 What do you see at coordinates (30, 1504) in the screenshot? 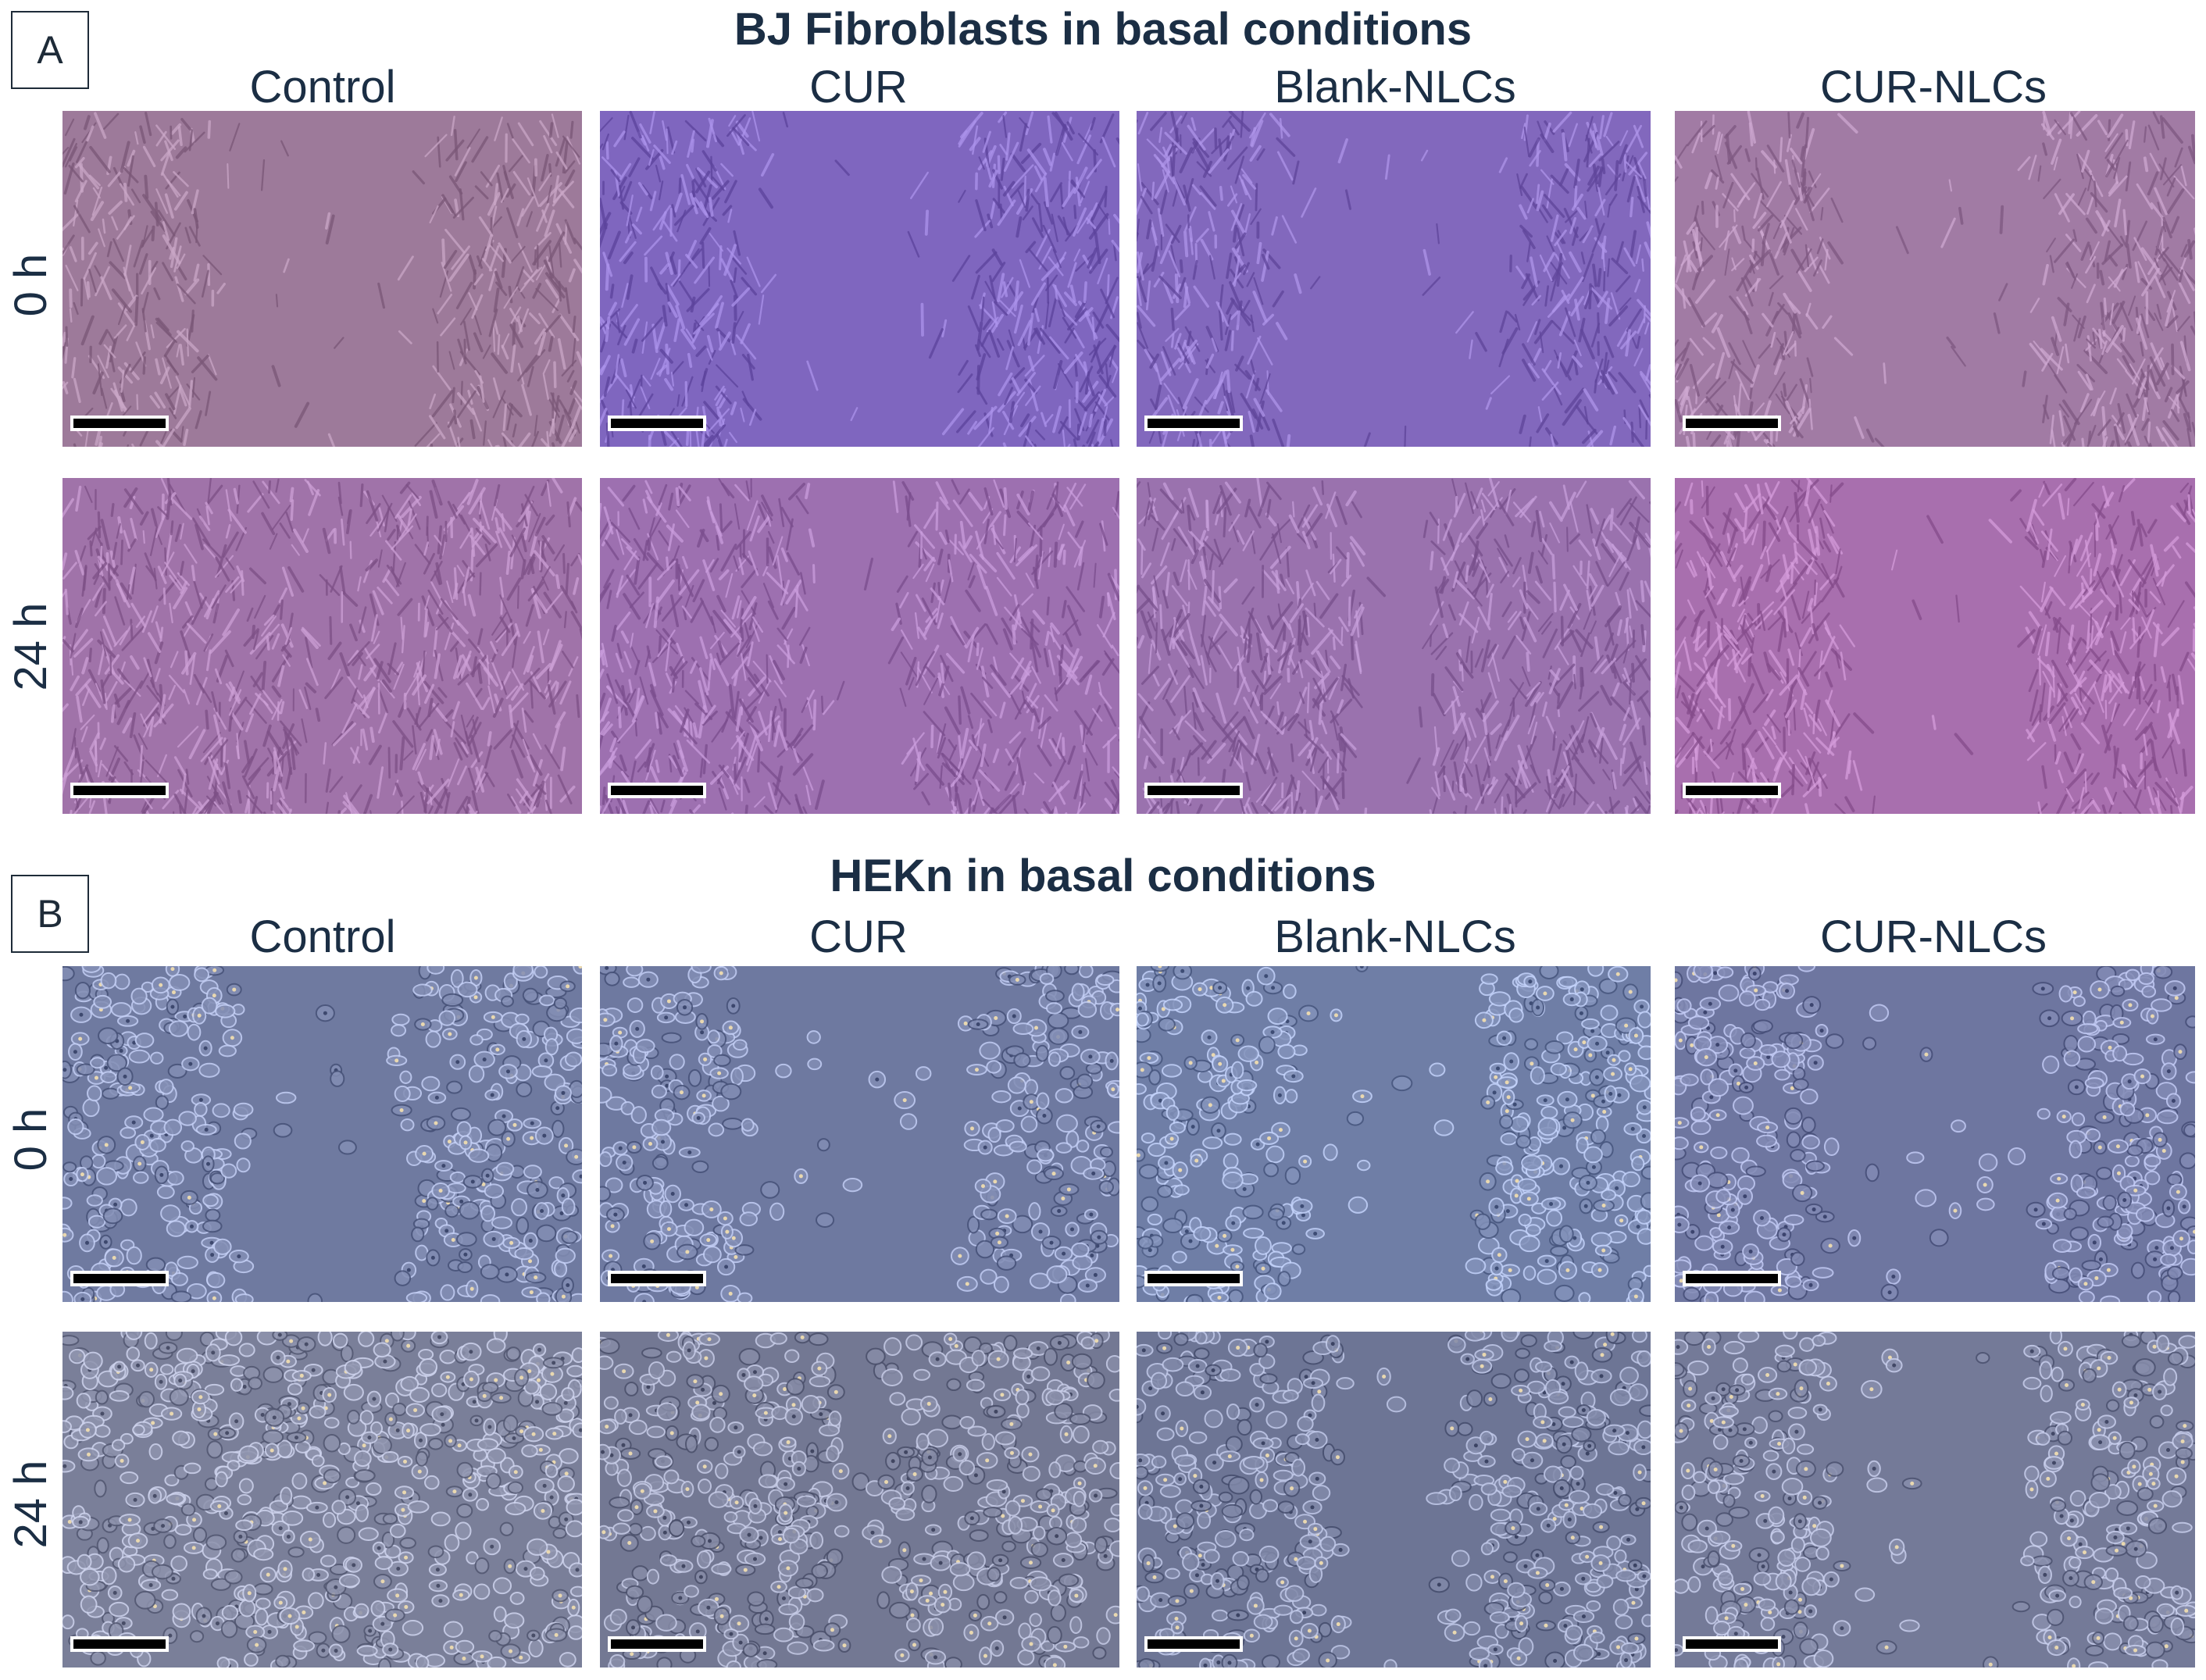
I see `panel-b-row-24h: 24 h` at bounding box center [30, 1504].